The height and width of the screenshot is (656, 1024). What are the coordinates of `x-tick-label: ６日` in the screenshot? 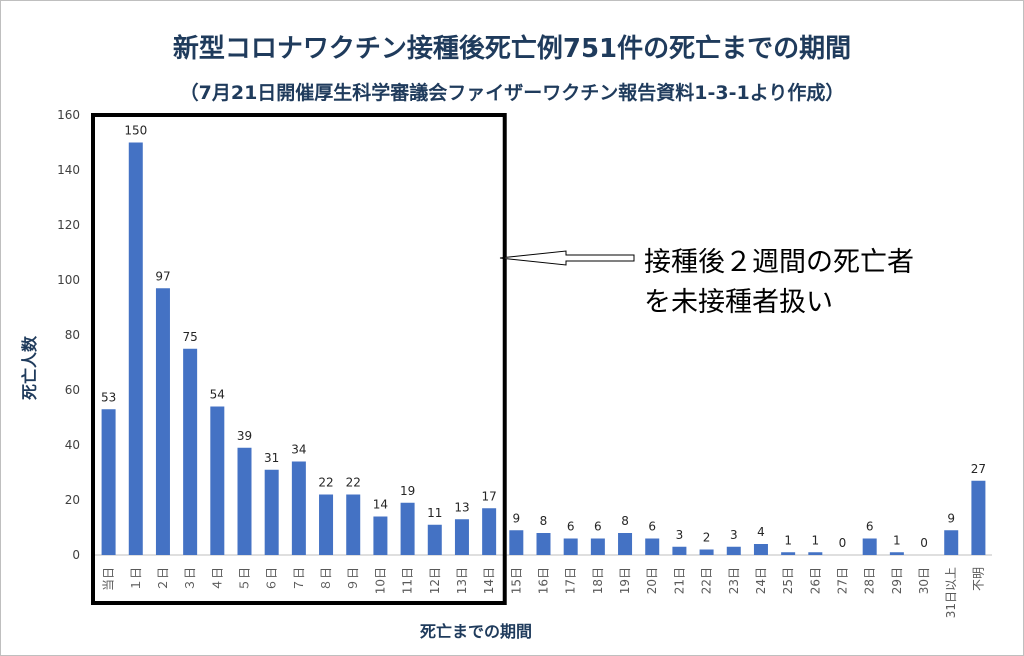 It's located at (272, 579).